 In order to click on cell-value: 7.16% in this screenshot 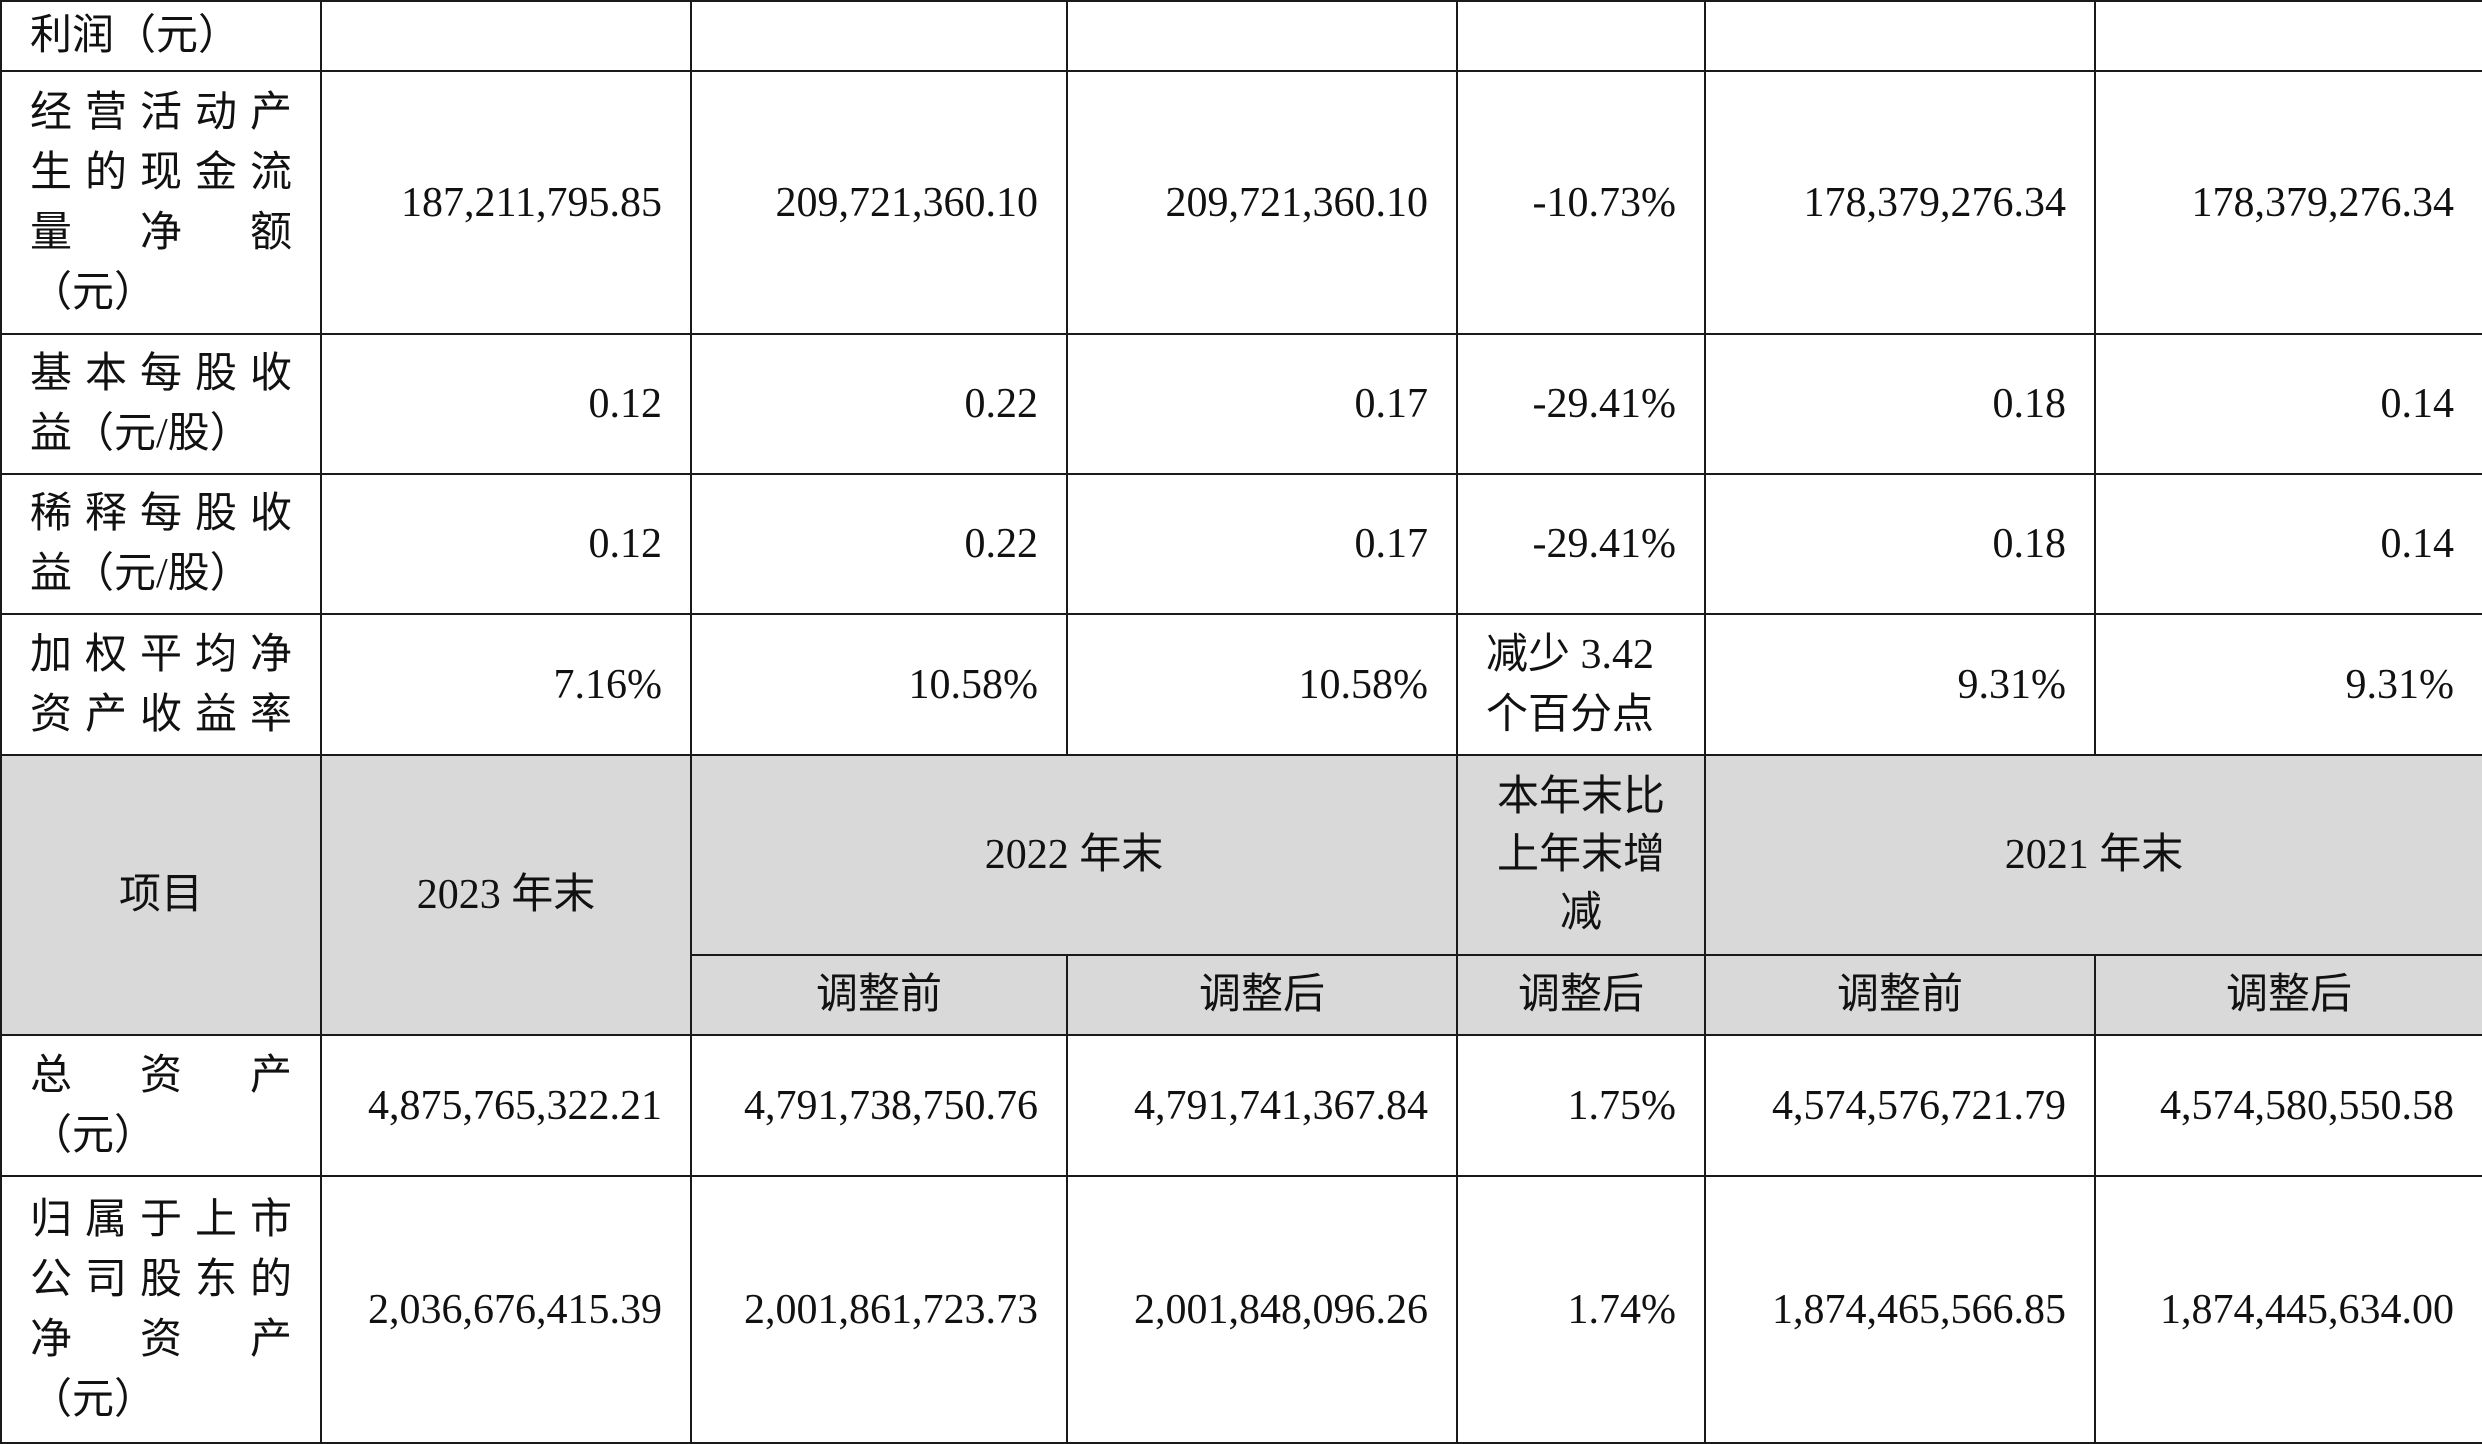, I will do `click(506, 684)`.